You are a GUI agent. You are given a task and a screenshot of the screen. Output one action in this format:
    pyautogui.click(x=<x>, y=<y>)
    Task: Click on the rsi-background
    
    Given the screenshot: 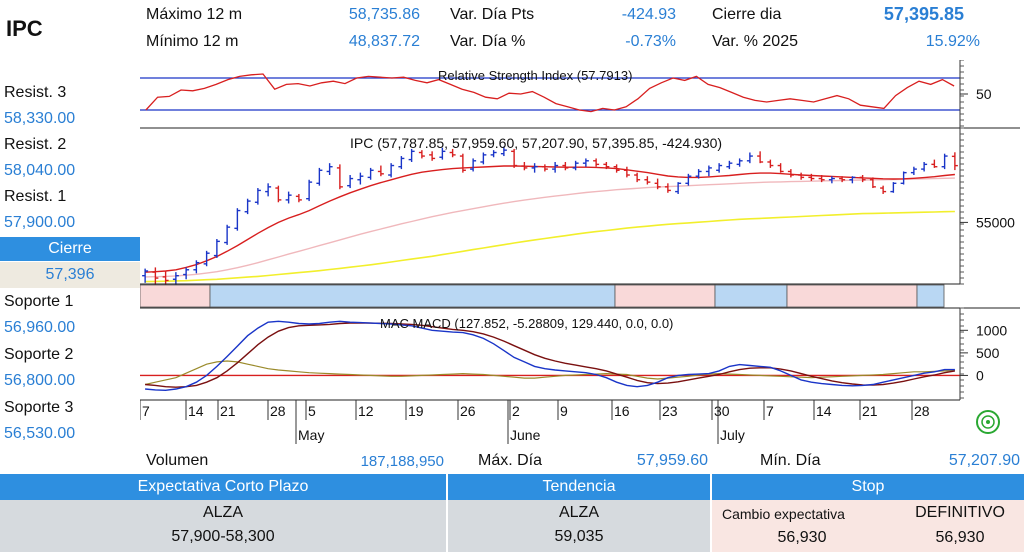 What is the action you would take?
    pyautogui.click(x=550, y=94)
    